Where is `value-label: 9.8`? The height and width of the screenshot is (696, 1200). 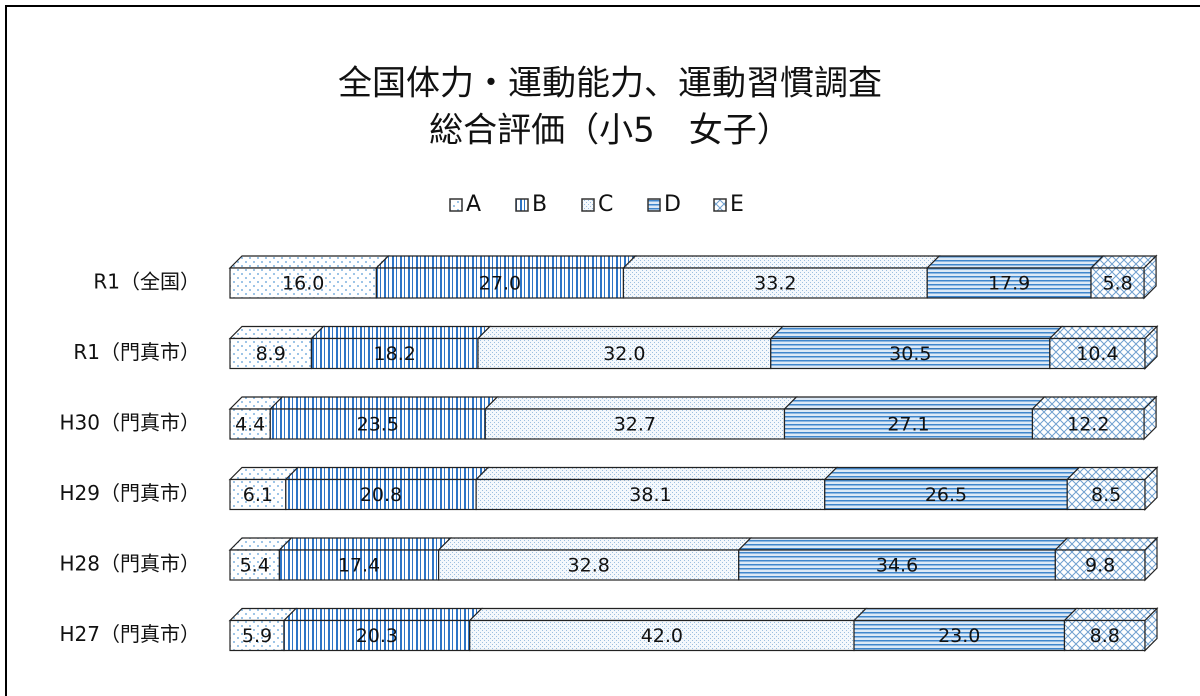 value-label: 9.8 is located at coordinates (1100, 566).